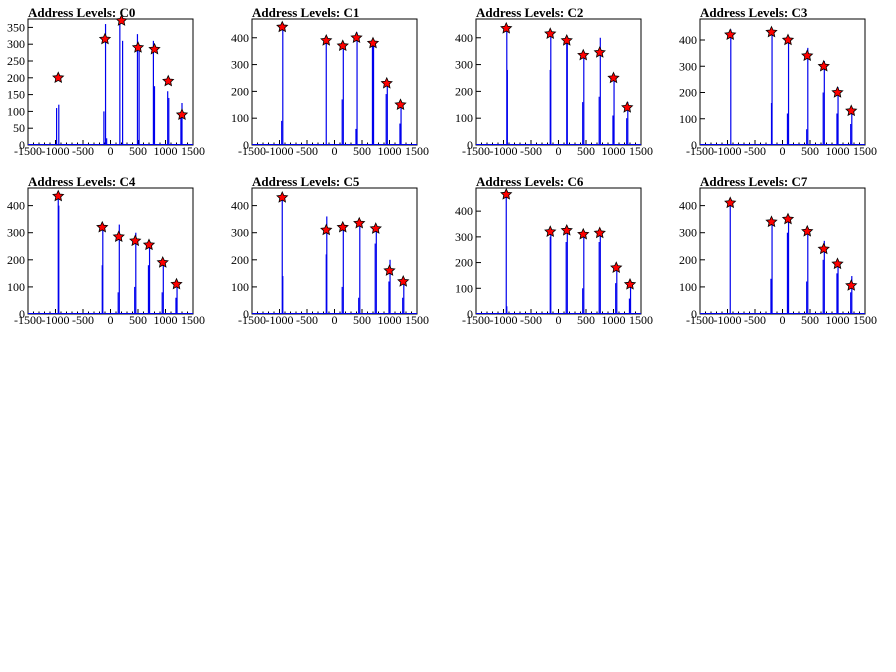 This screenshot has height=672, width=896. What do you see at coordinates (754, 12) in the screenshot?
I see `panel-title: Address Levels: C3` at bounding box center [754, 12].